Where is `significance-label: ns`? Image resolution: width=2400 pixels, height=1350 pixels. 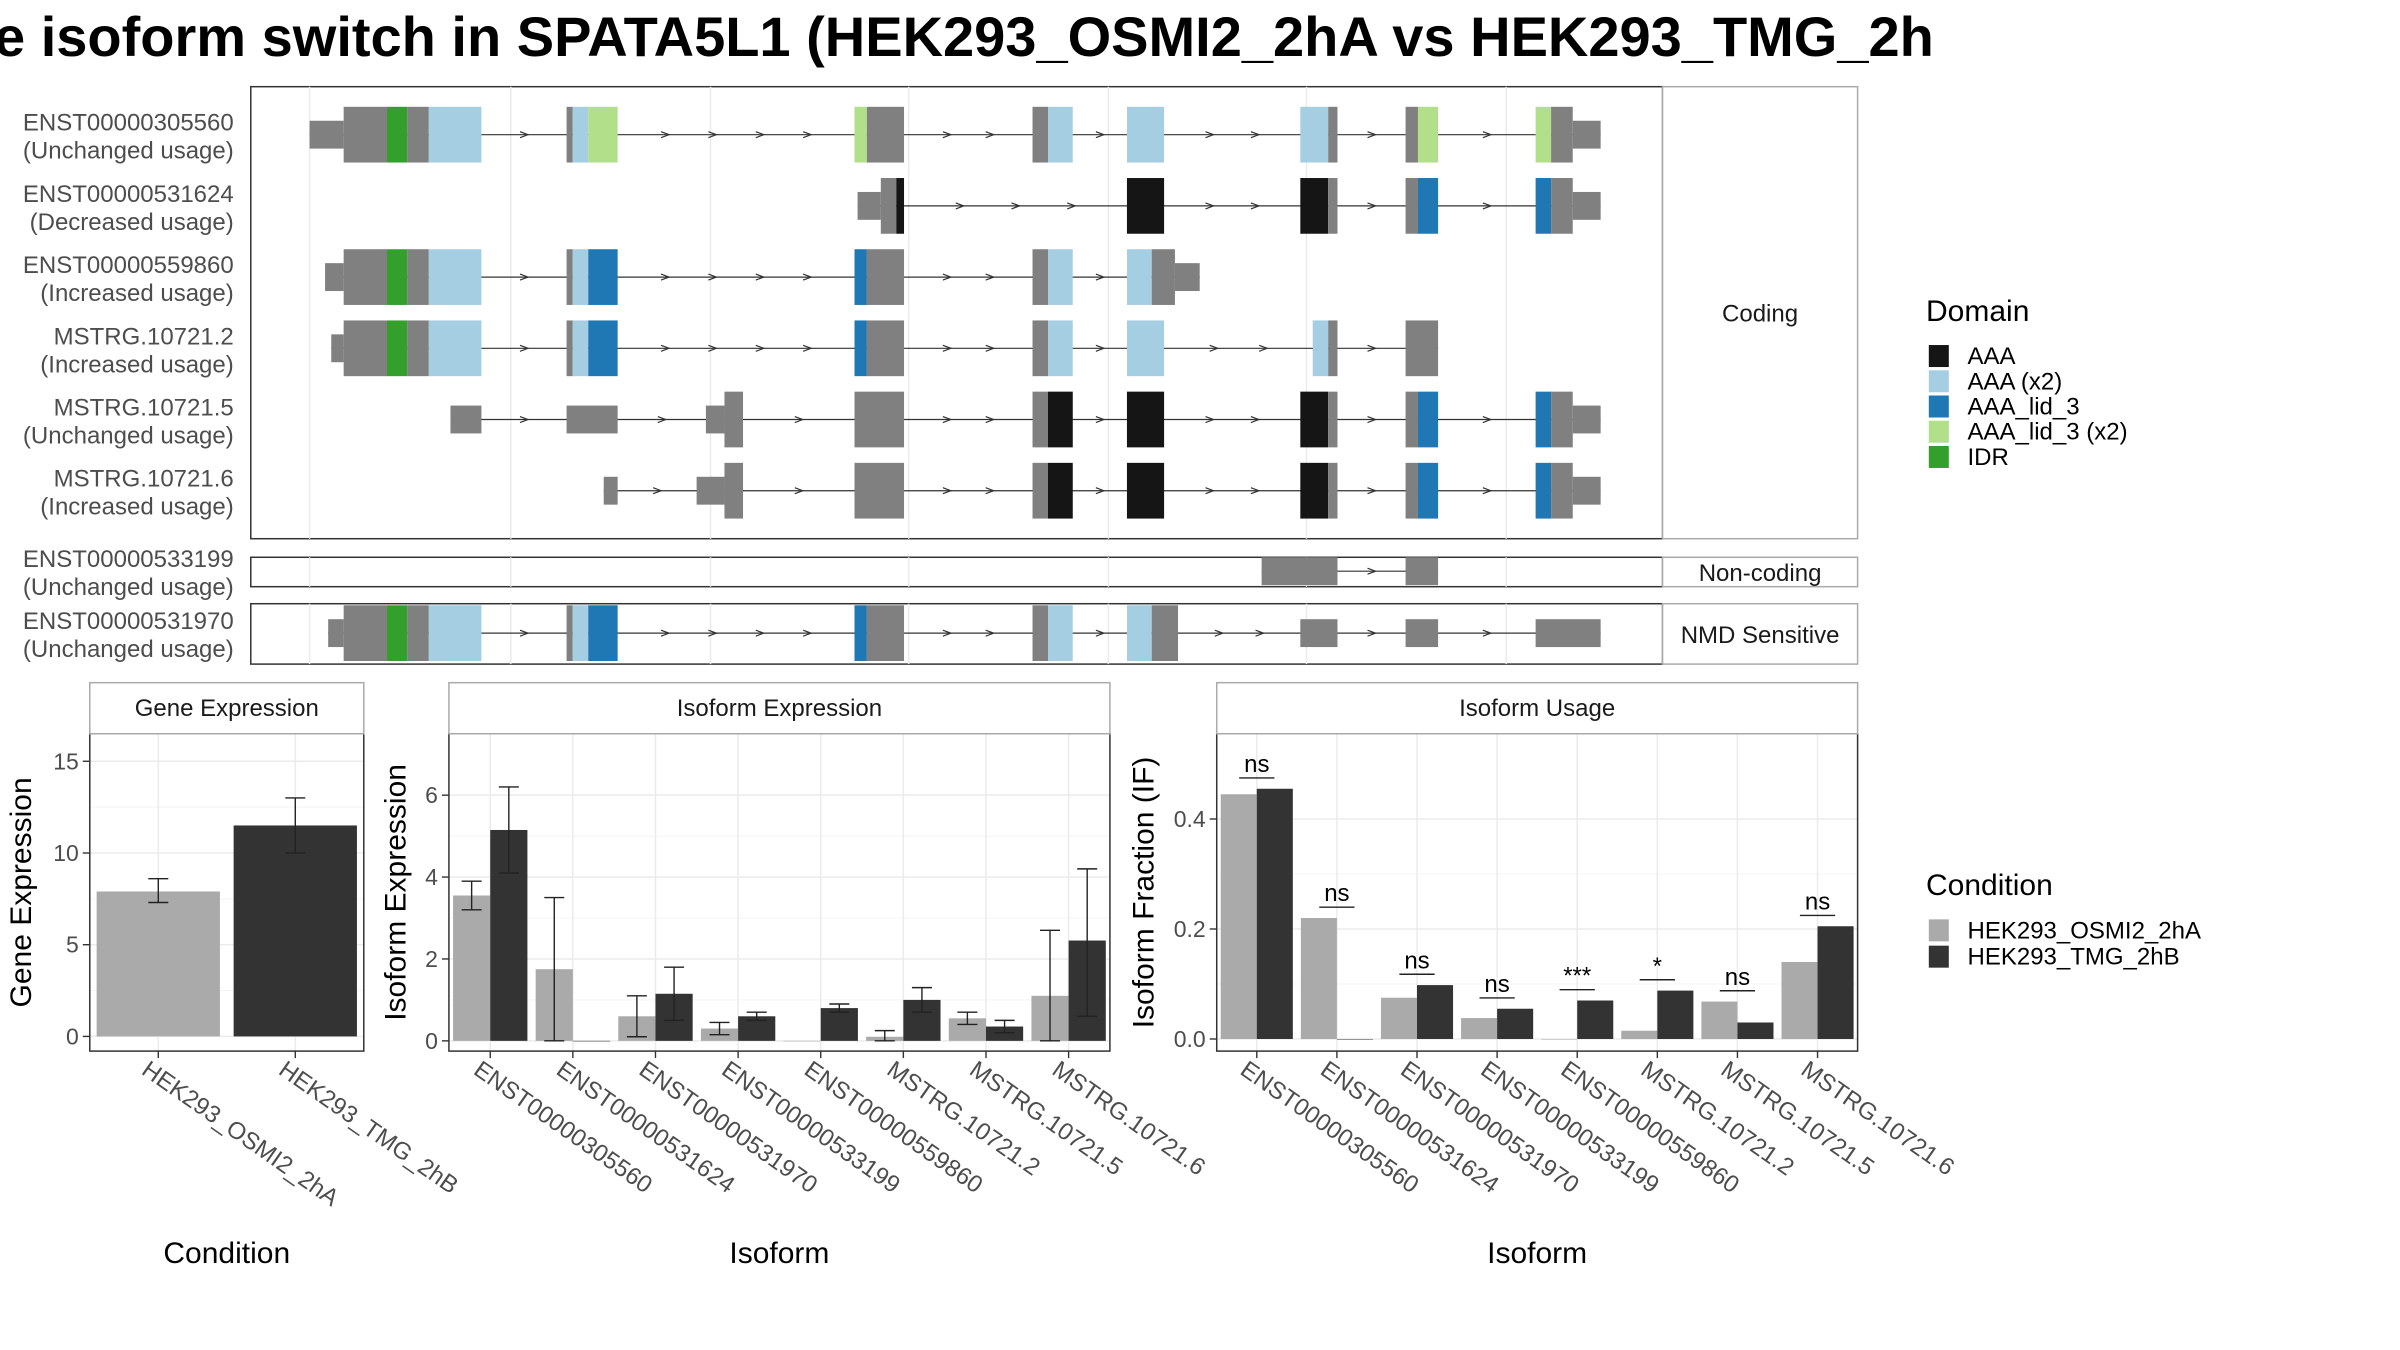 significance-label: ns is located at coordinates (1817, 901).